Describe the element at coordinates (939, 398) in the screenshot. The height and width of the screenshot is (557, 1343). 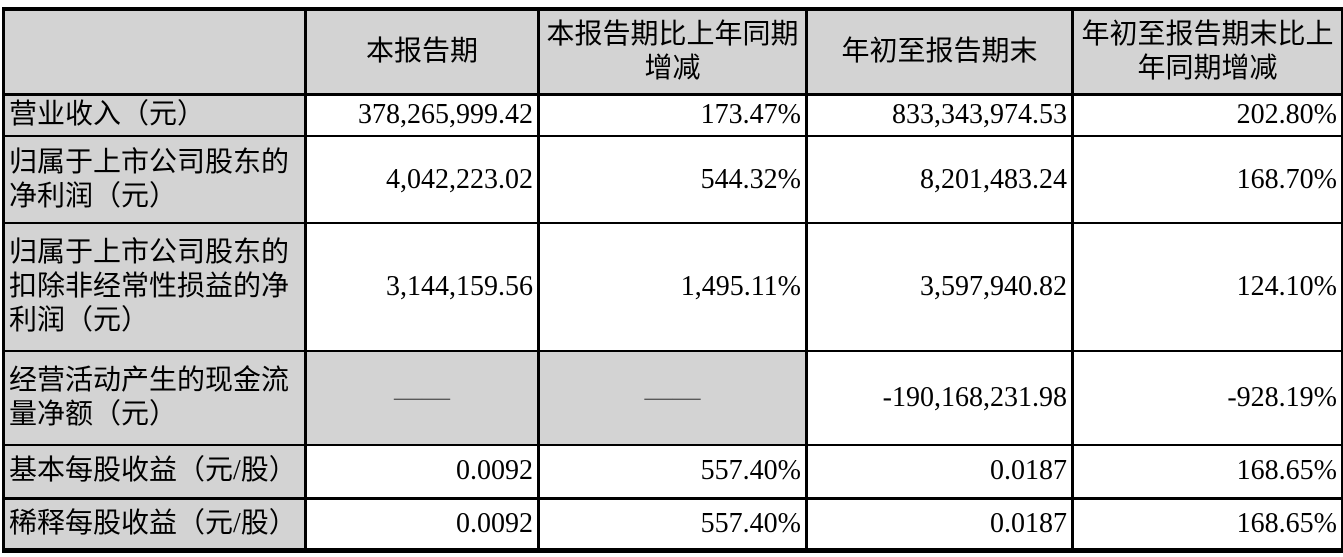
I see `cell-value: -190,168,231.98` at that location.